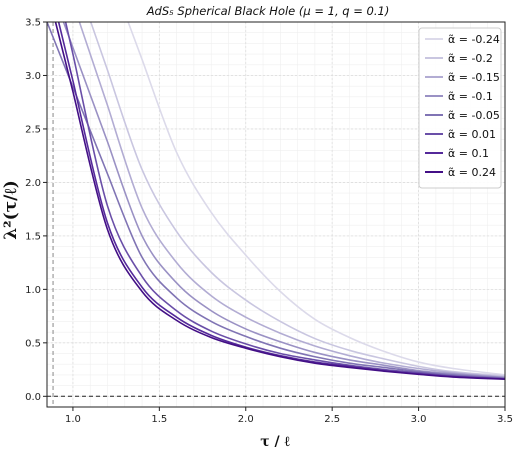 Image resolution: width=516 pixels, height=458 pixels. I want to click on y-axis-label: λ²(τ/ℓ), so click(11, 209).